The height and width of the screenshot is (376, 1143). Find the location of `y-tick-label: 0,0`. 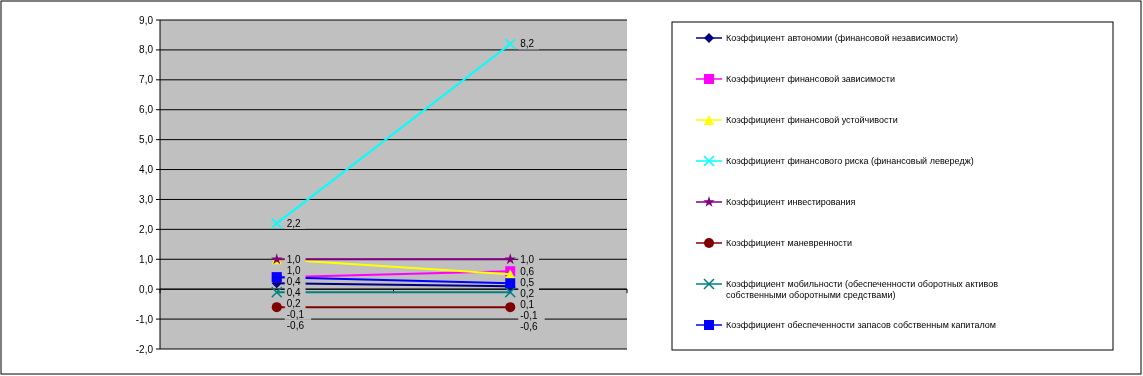

y-tick-label: 0,0 is located at coordinates (146, 289).